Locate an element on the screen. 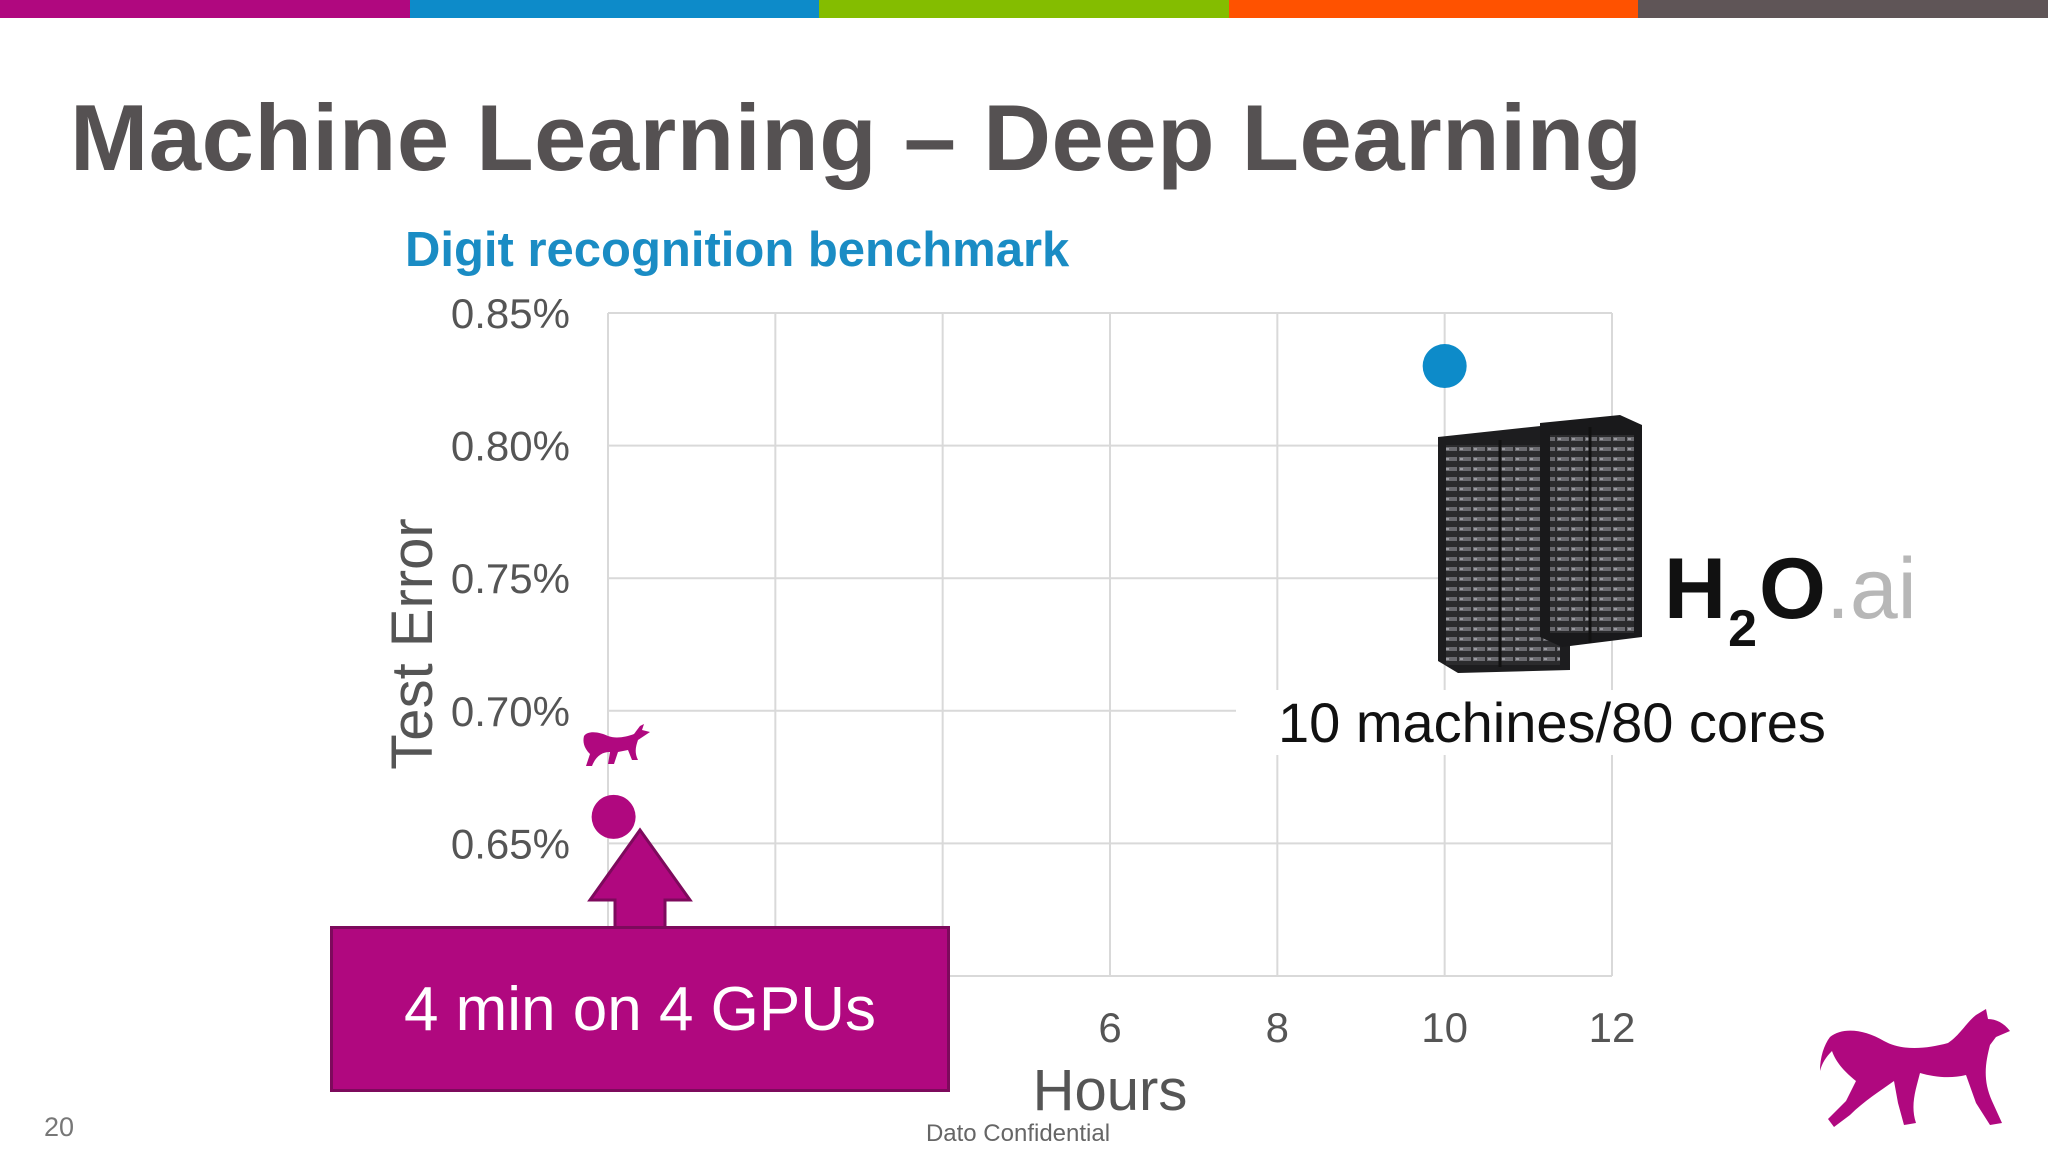 This screenshot has height=1152, width=2048. x-tick-label: 8 is located at coordinates (1277, 1027).